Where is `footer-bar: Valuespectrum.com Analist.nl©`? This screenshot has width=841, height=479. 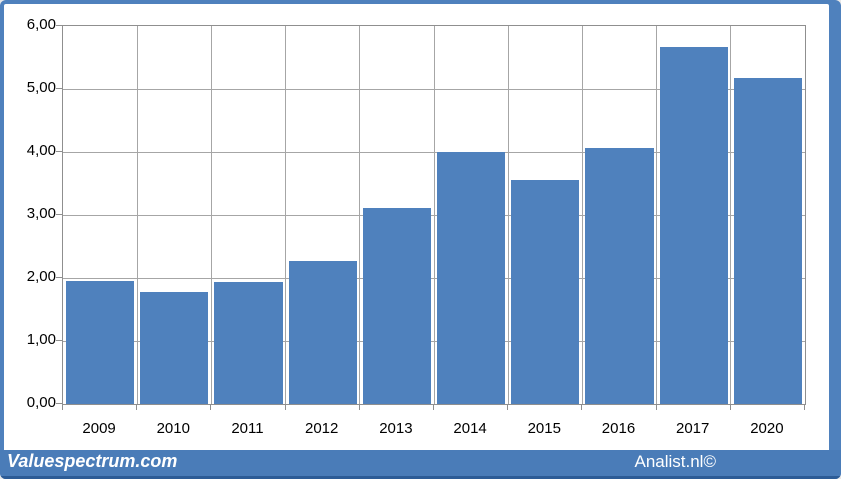 footer-bar: Valuespectrum.com Analist.nl© is located at coordinates (420, 464).